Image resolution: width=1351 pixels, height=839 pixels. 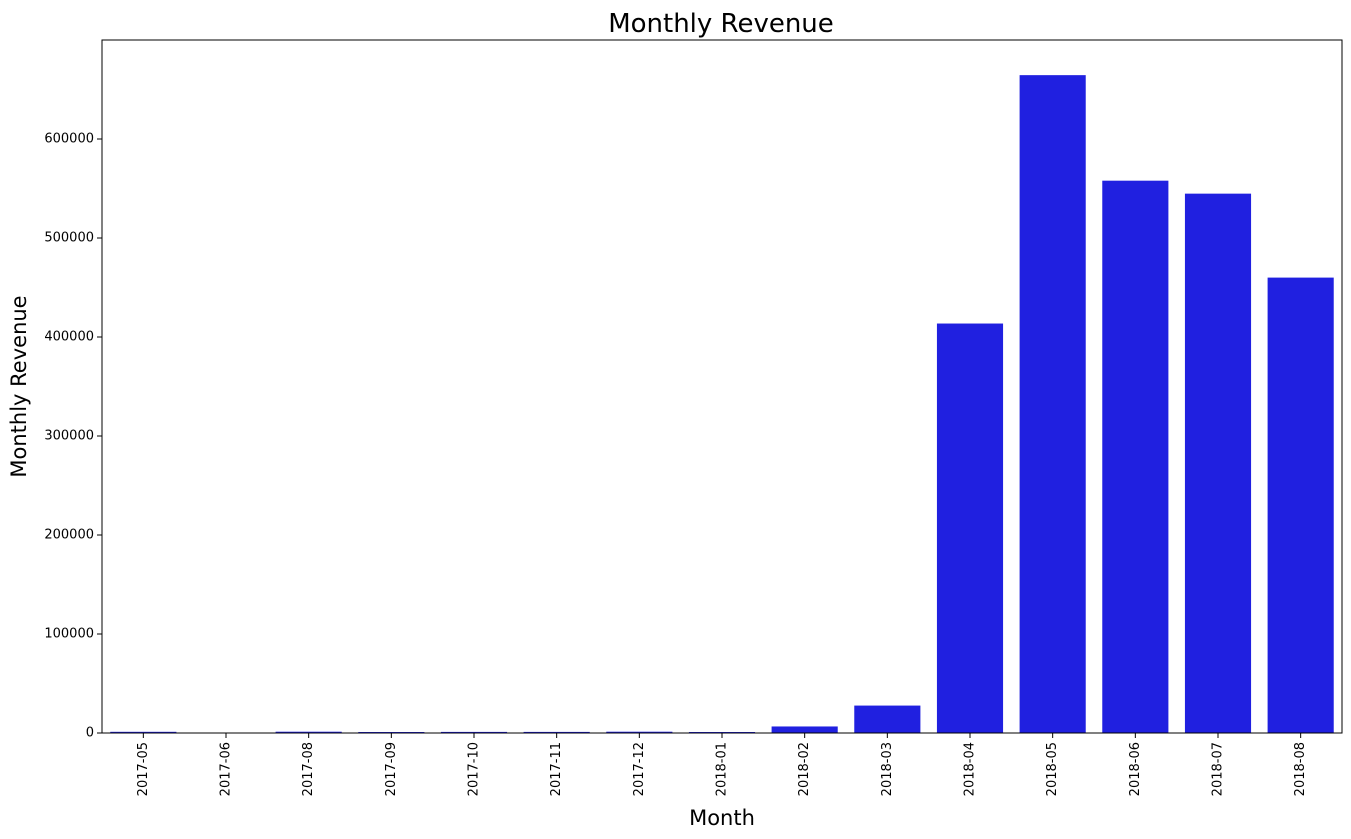 What do you see at coordinates (1300, 769) in the screenshot?
I see `x-tick-label: 2018-08` at bounding box center [1300, 769].